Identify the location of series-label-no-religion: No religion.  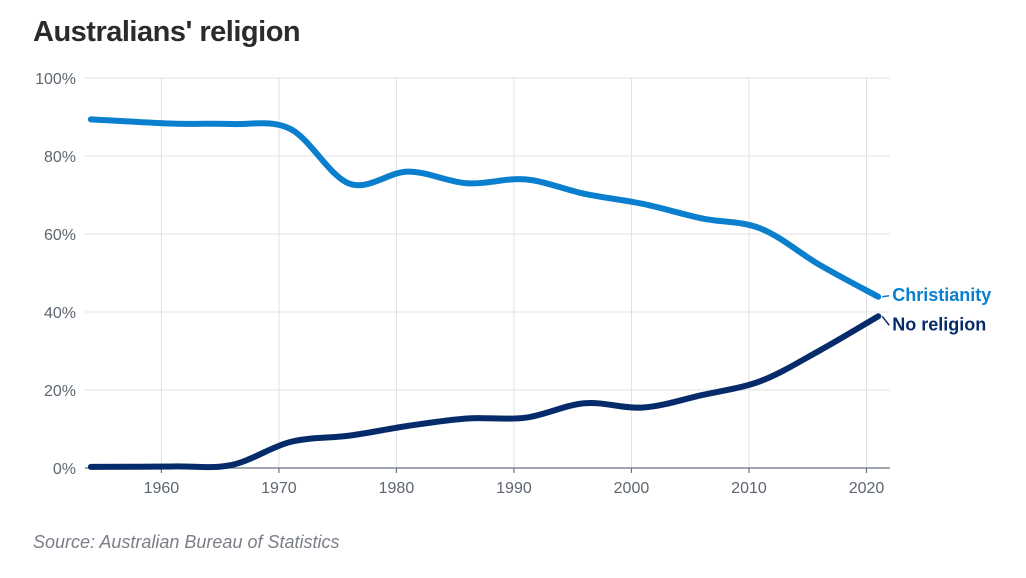
(939, 324).